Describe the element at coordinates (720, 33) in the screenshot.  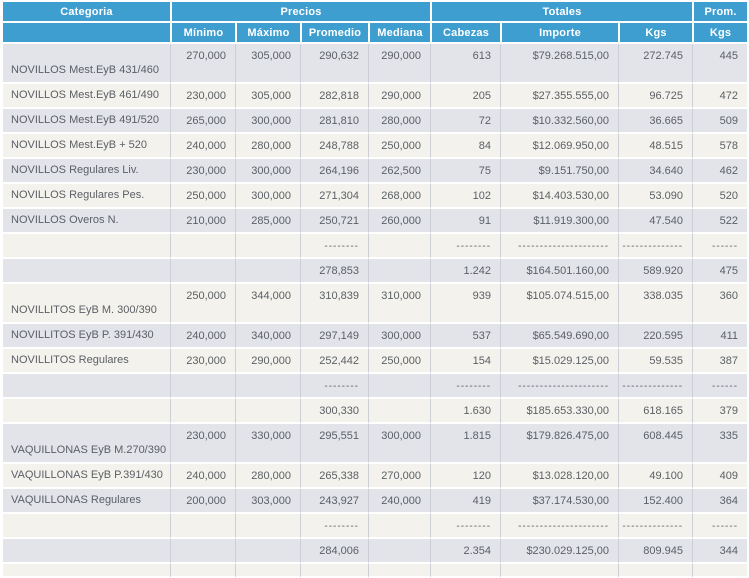
I see `column-header-prom-kgs: Kgs` at that location.